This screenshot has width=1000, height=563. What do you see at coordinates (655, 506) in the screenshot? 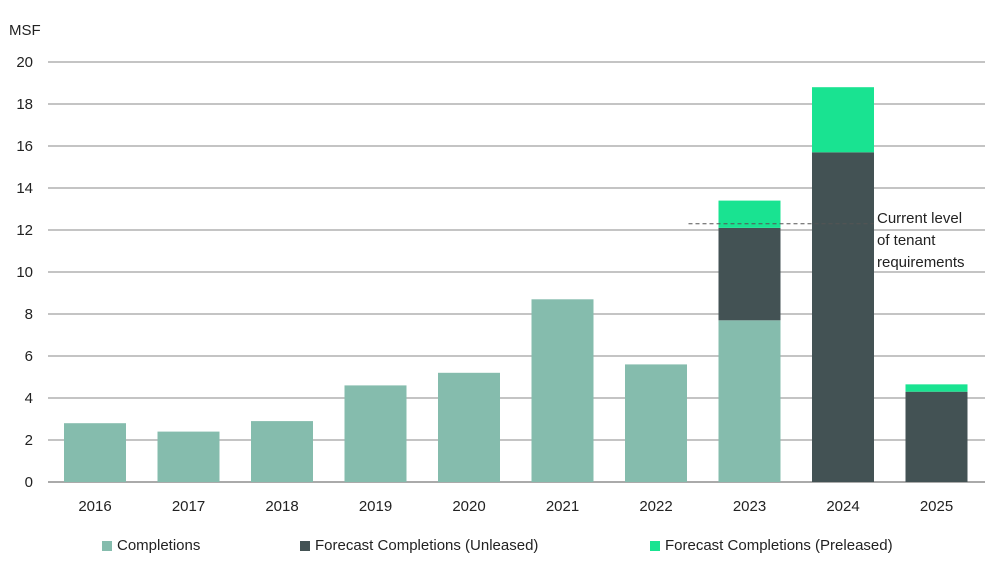
I see `x-tick-label-2022: 2022` at bounding box center [655, 506].